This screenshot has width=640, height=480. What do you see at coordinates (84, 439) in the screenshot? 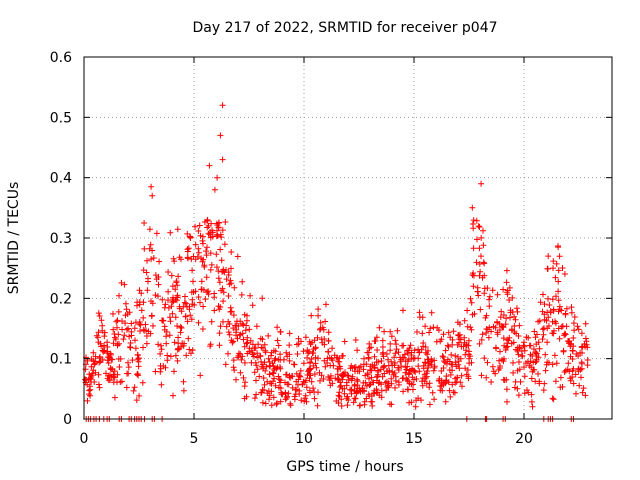
I see `x-tick-label: 0` at bounding box center [84, 439].